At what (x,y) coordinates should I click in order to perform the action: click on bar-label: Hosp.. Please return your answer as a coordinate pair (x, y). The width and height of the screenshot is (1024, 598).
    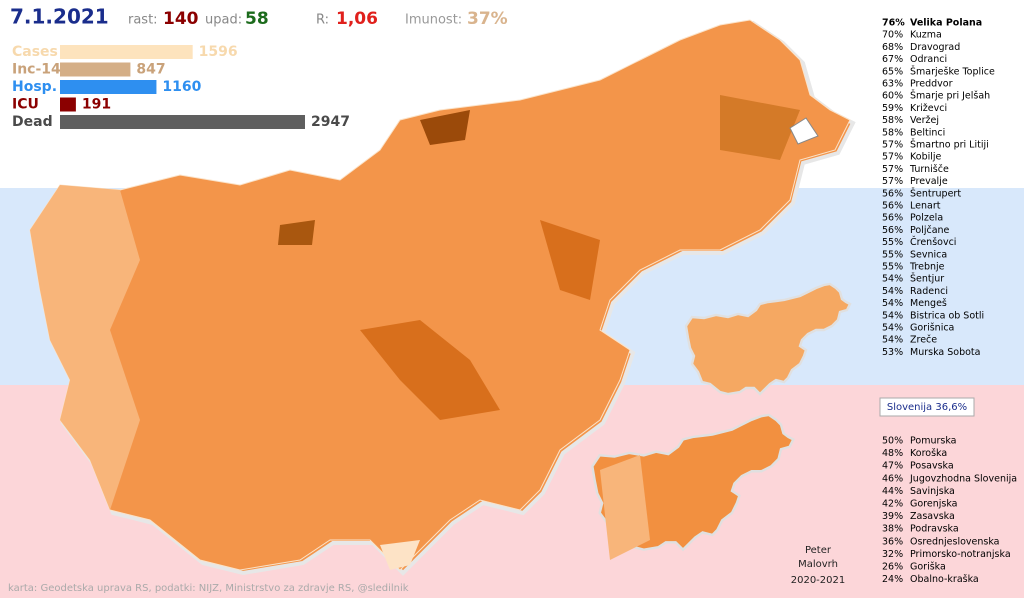
    Looking at the image, I should click on (34, 87).